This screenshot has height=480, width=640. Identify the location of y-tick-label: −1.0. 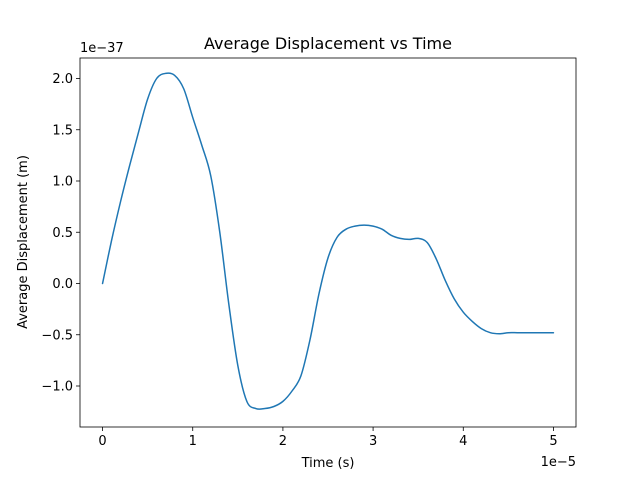
(57, 387).